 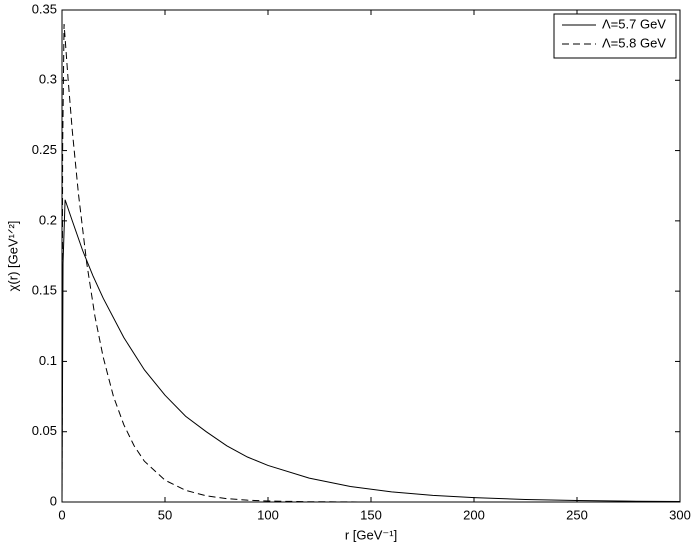 I want to click on x-tick-label: 250, so click(x=577, y=514).